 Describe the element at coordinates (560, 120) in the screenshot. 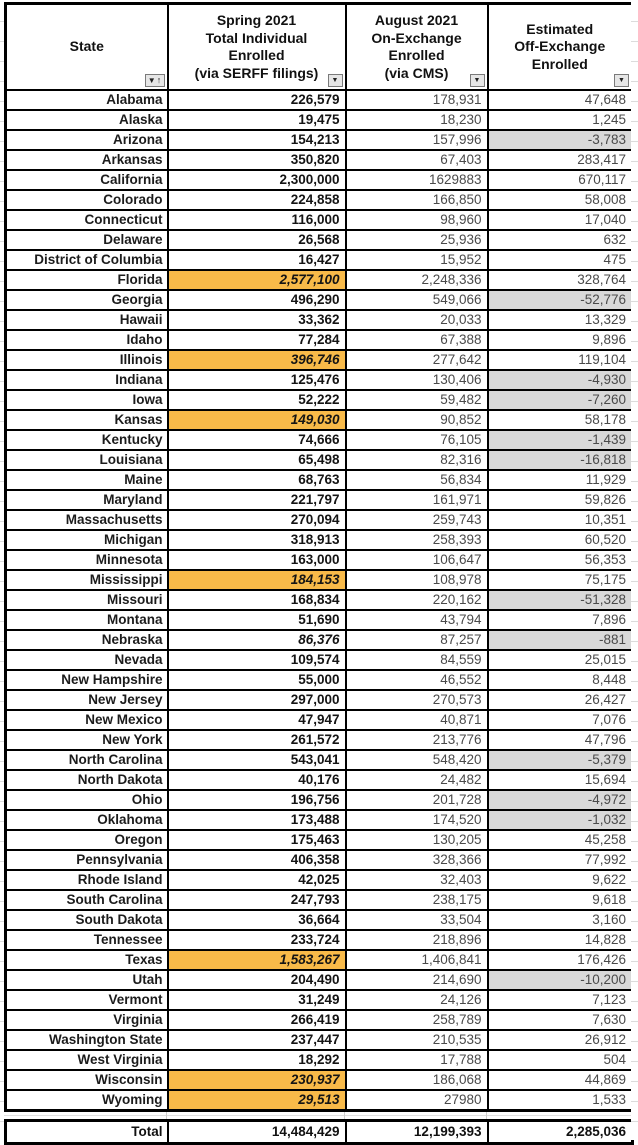

I see `off-exchange-cell: 1,245` at that location.